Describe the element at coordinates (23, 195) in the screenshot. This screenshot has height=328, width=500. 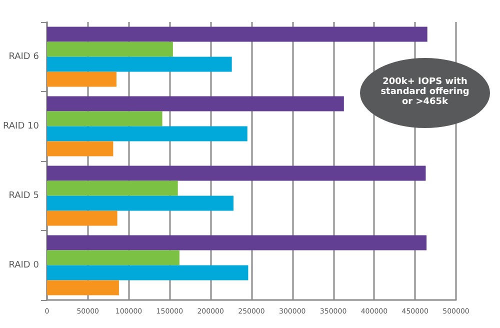
I see `y-tick-label: RAID 5` at that location.